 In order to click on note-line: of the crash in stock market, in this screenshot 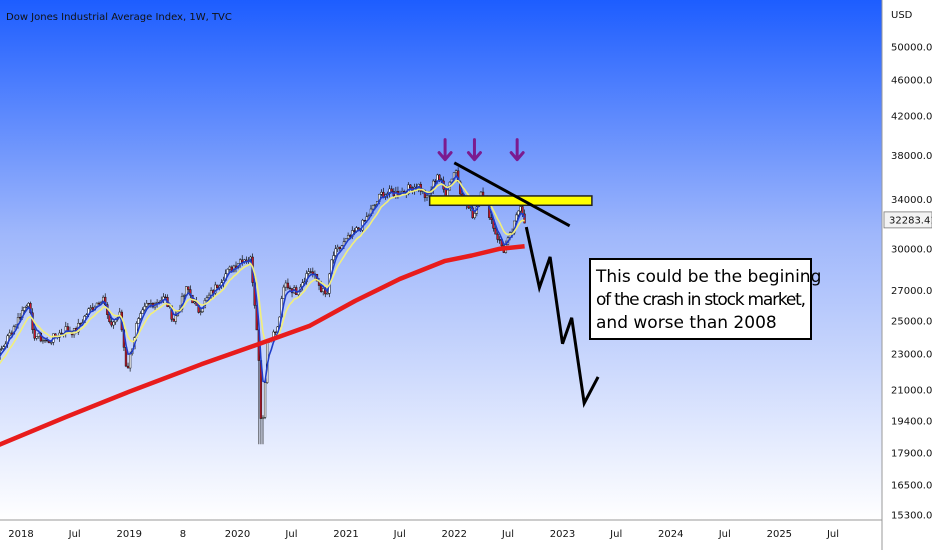, I will do `click(701, 300)`.